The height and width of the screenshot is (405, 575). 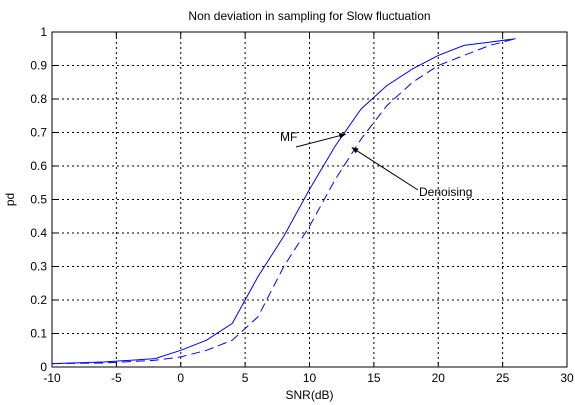 I want to click on y-axis-label: pd, so click(x=10, y=199).